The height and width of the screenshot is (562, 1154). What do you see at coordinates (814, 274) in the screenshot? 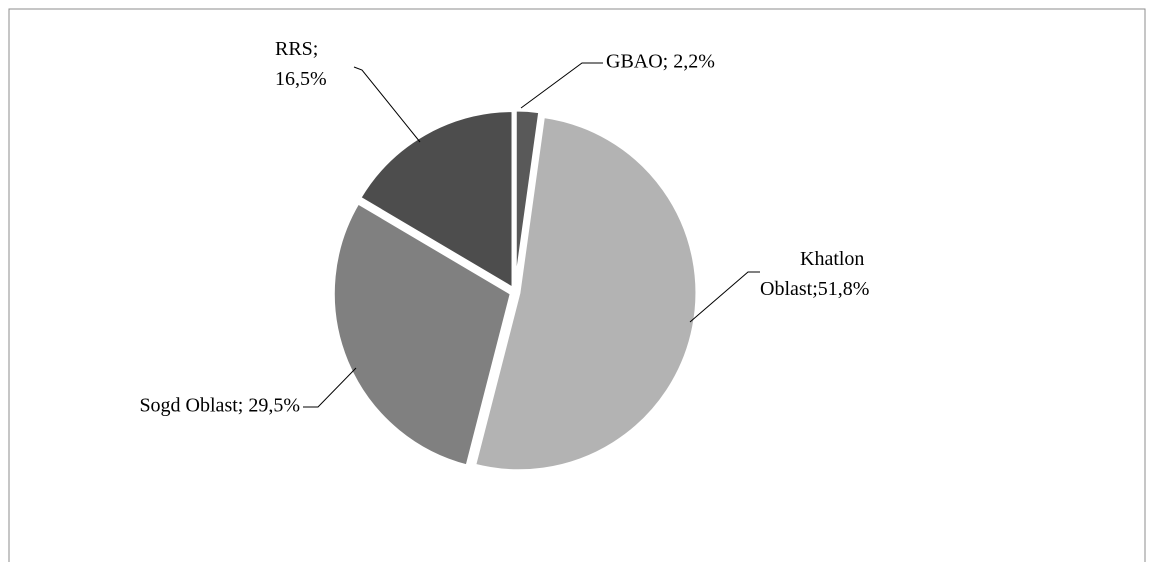
I see `data-label: Khatlon Oblast;51,8%` at bounding box center [814, 274].